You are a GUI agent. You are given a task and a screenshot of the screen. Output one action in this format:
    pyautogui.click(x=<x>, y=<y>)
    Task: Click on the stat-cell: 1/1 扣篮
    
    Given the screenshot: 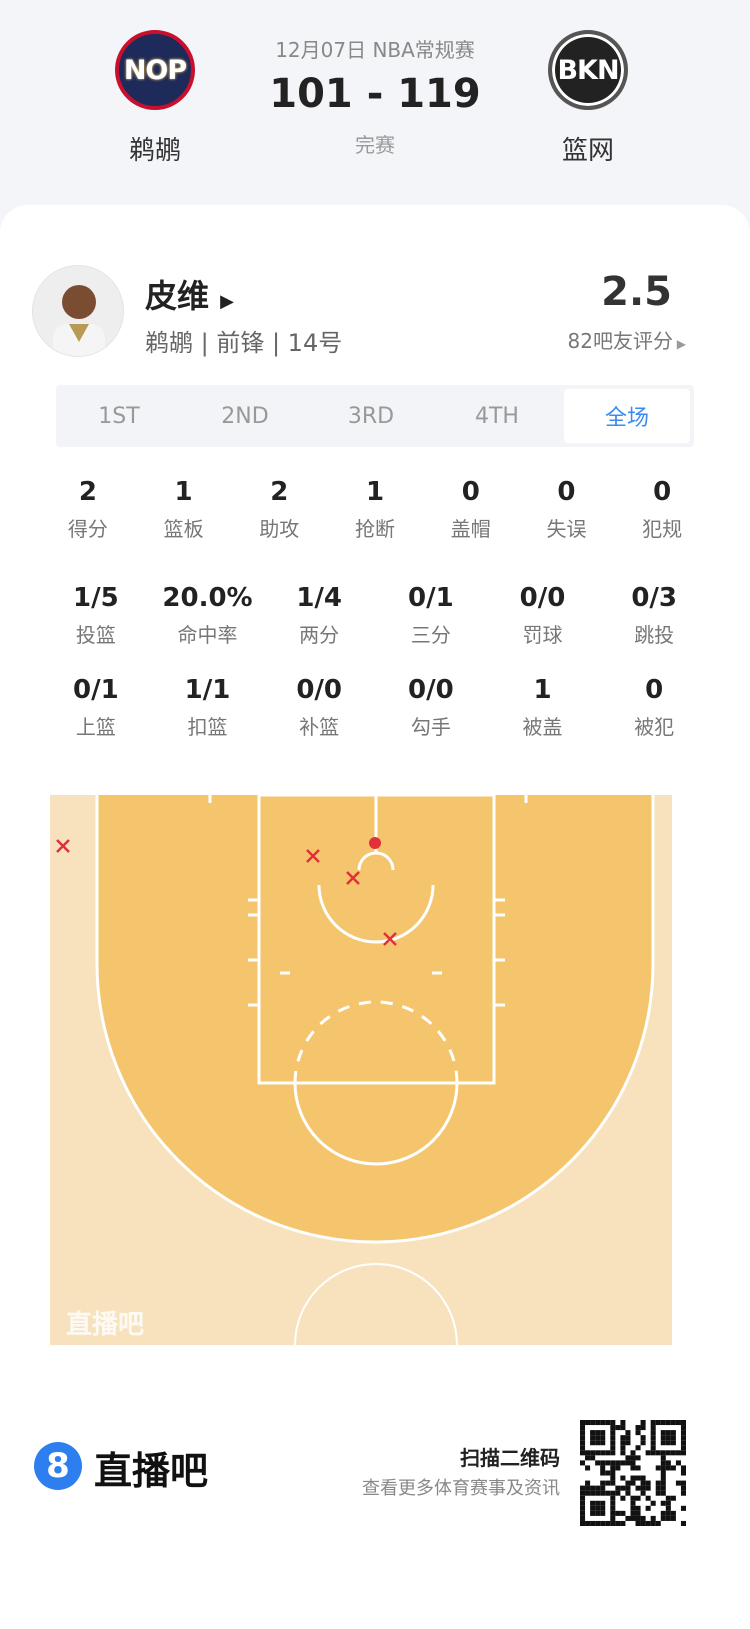 What is the action you would take?
    pyautogui.click(x=208, y=707)
    